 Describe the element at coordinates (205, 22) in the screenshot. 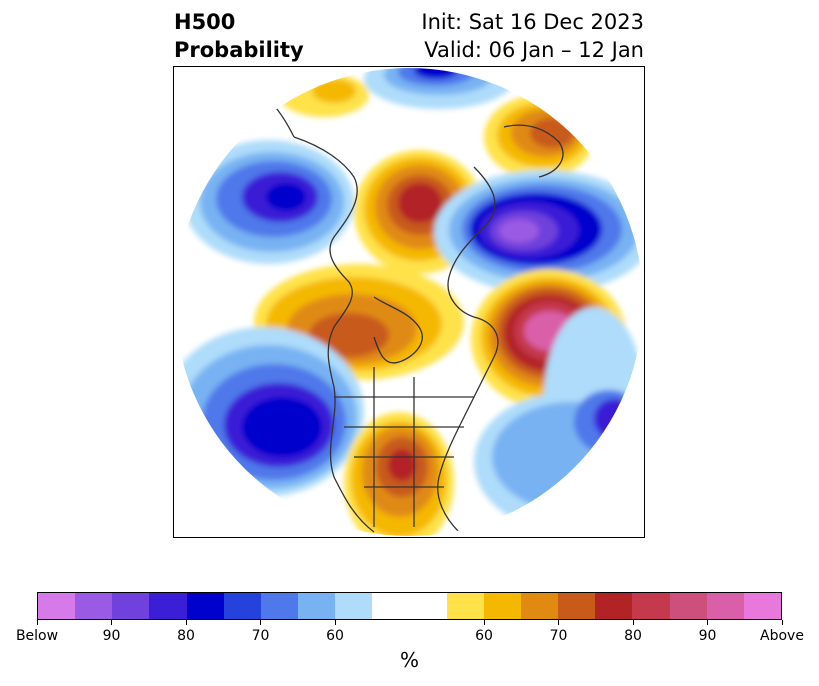

I see `title-variable: H500` at that location.